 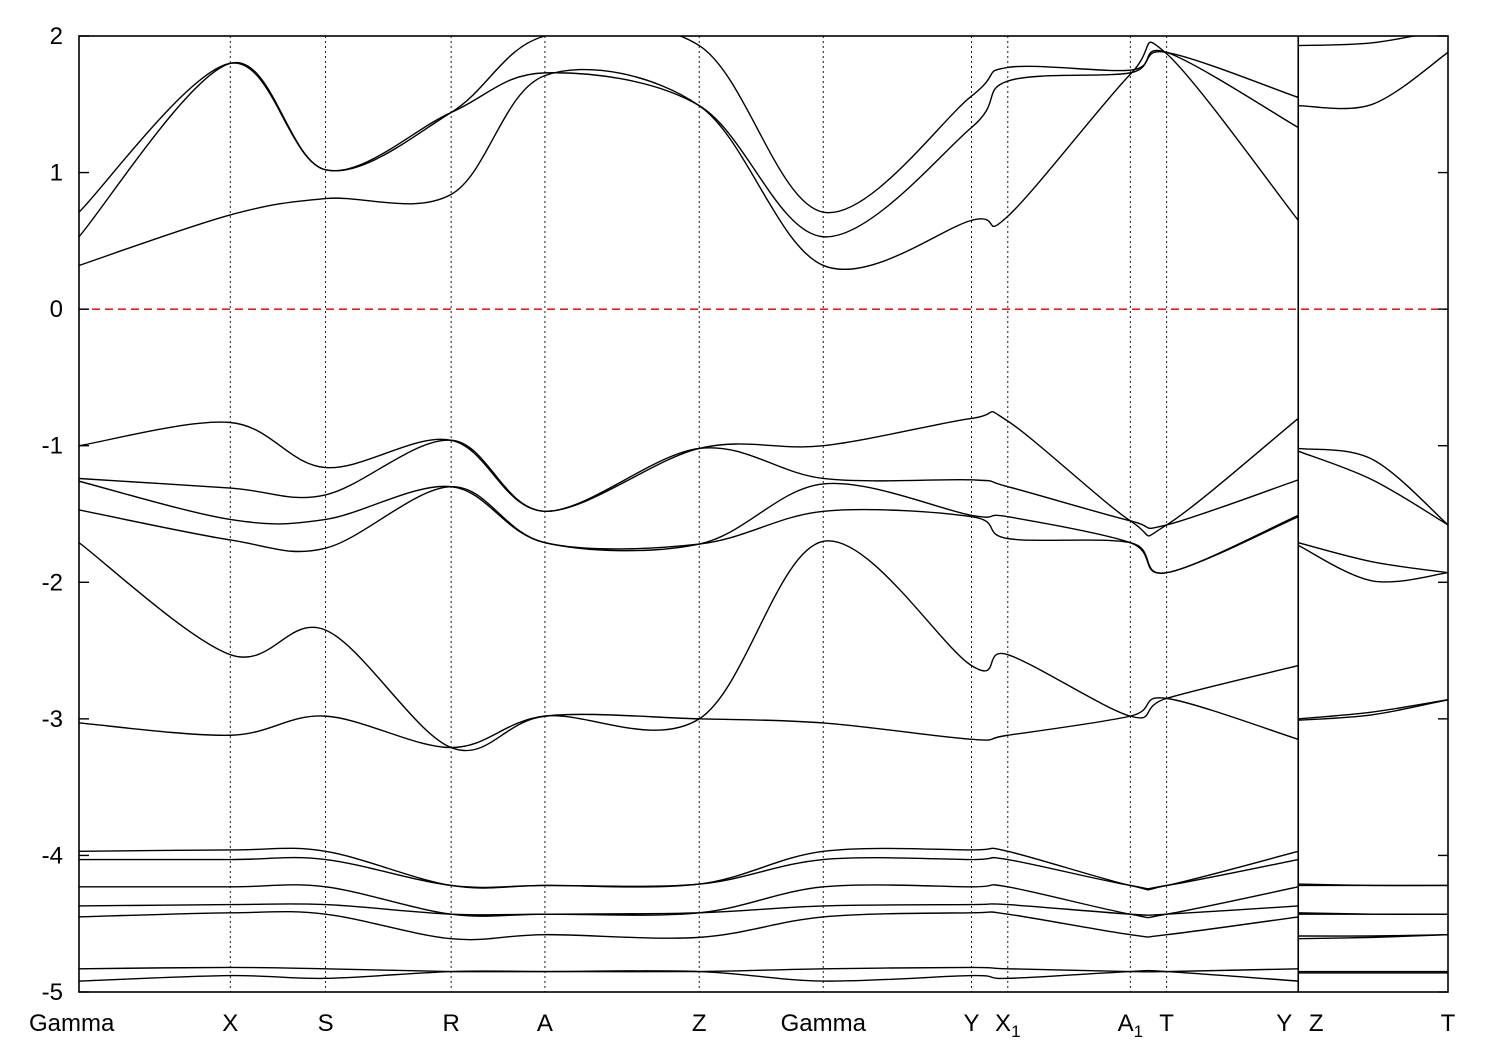 What do you see at coordinates (450, 1023) in the screenshot?
I see `kpoint-label-3: R` at bounding box center [450, 1023].